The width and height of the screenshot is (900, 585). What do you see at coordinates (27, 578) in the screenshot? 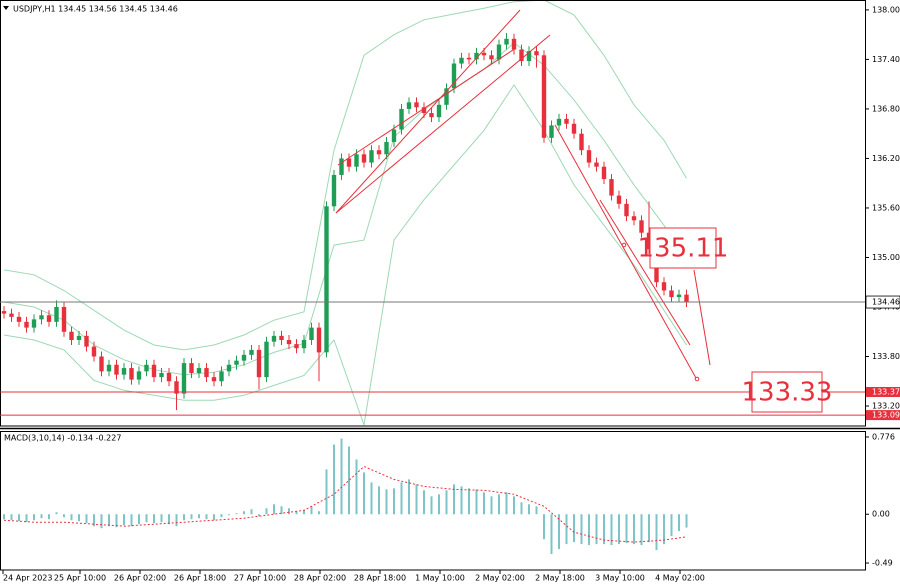
I see `x-tick-label: 24 Apr 2023` at bounding box center [27, 578].